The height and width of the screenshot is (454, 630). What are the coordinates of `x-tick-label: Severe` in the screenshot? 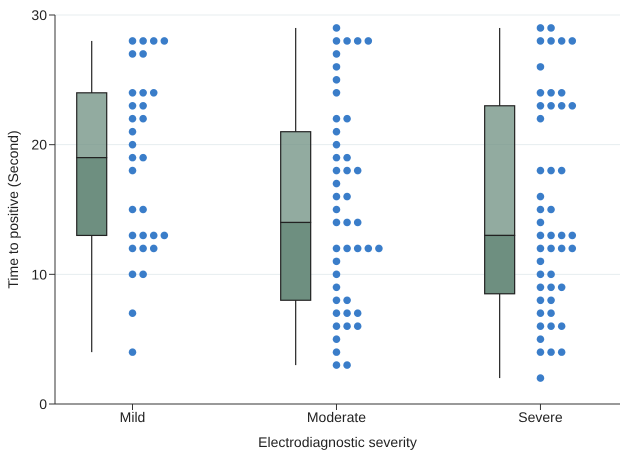 It's located at (540, 416).